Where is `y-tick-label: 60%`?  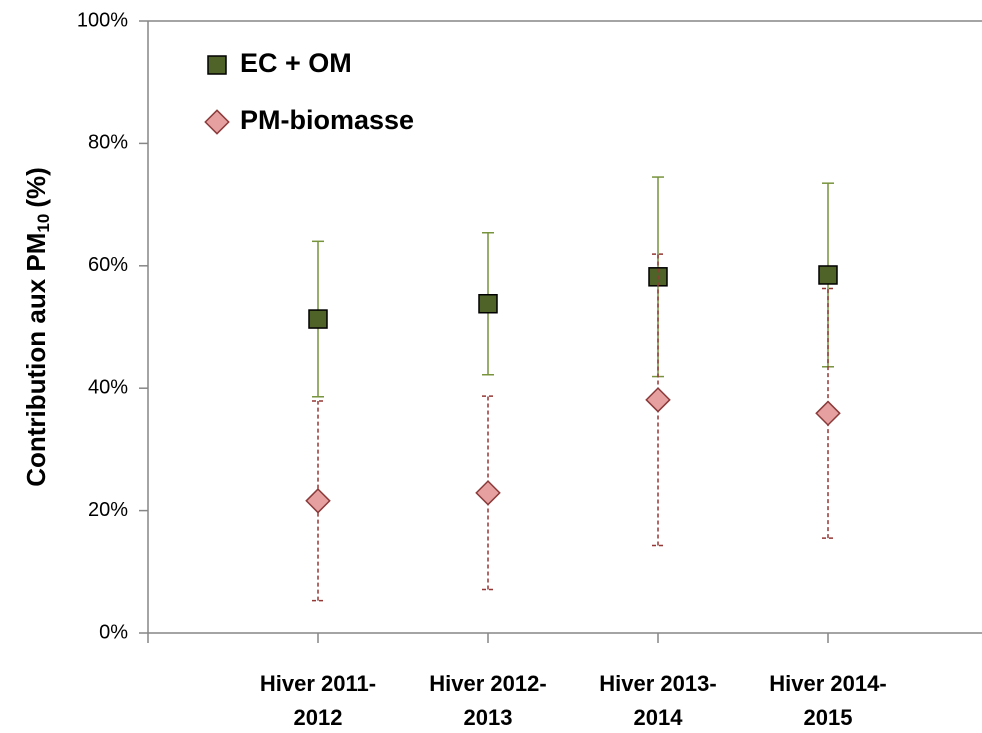
y-tick-label: 60% is located at coordinates (108, 265).